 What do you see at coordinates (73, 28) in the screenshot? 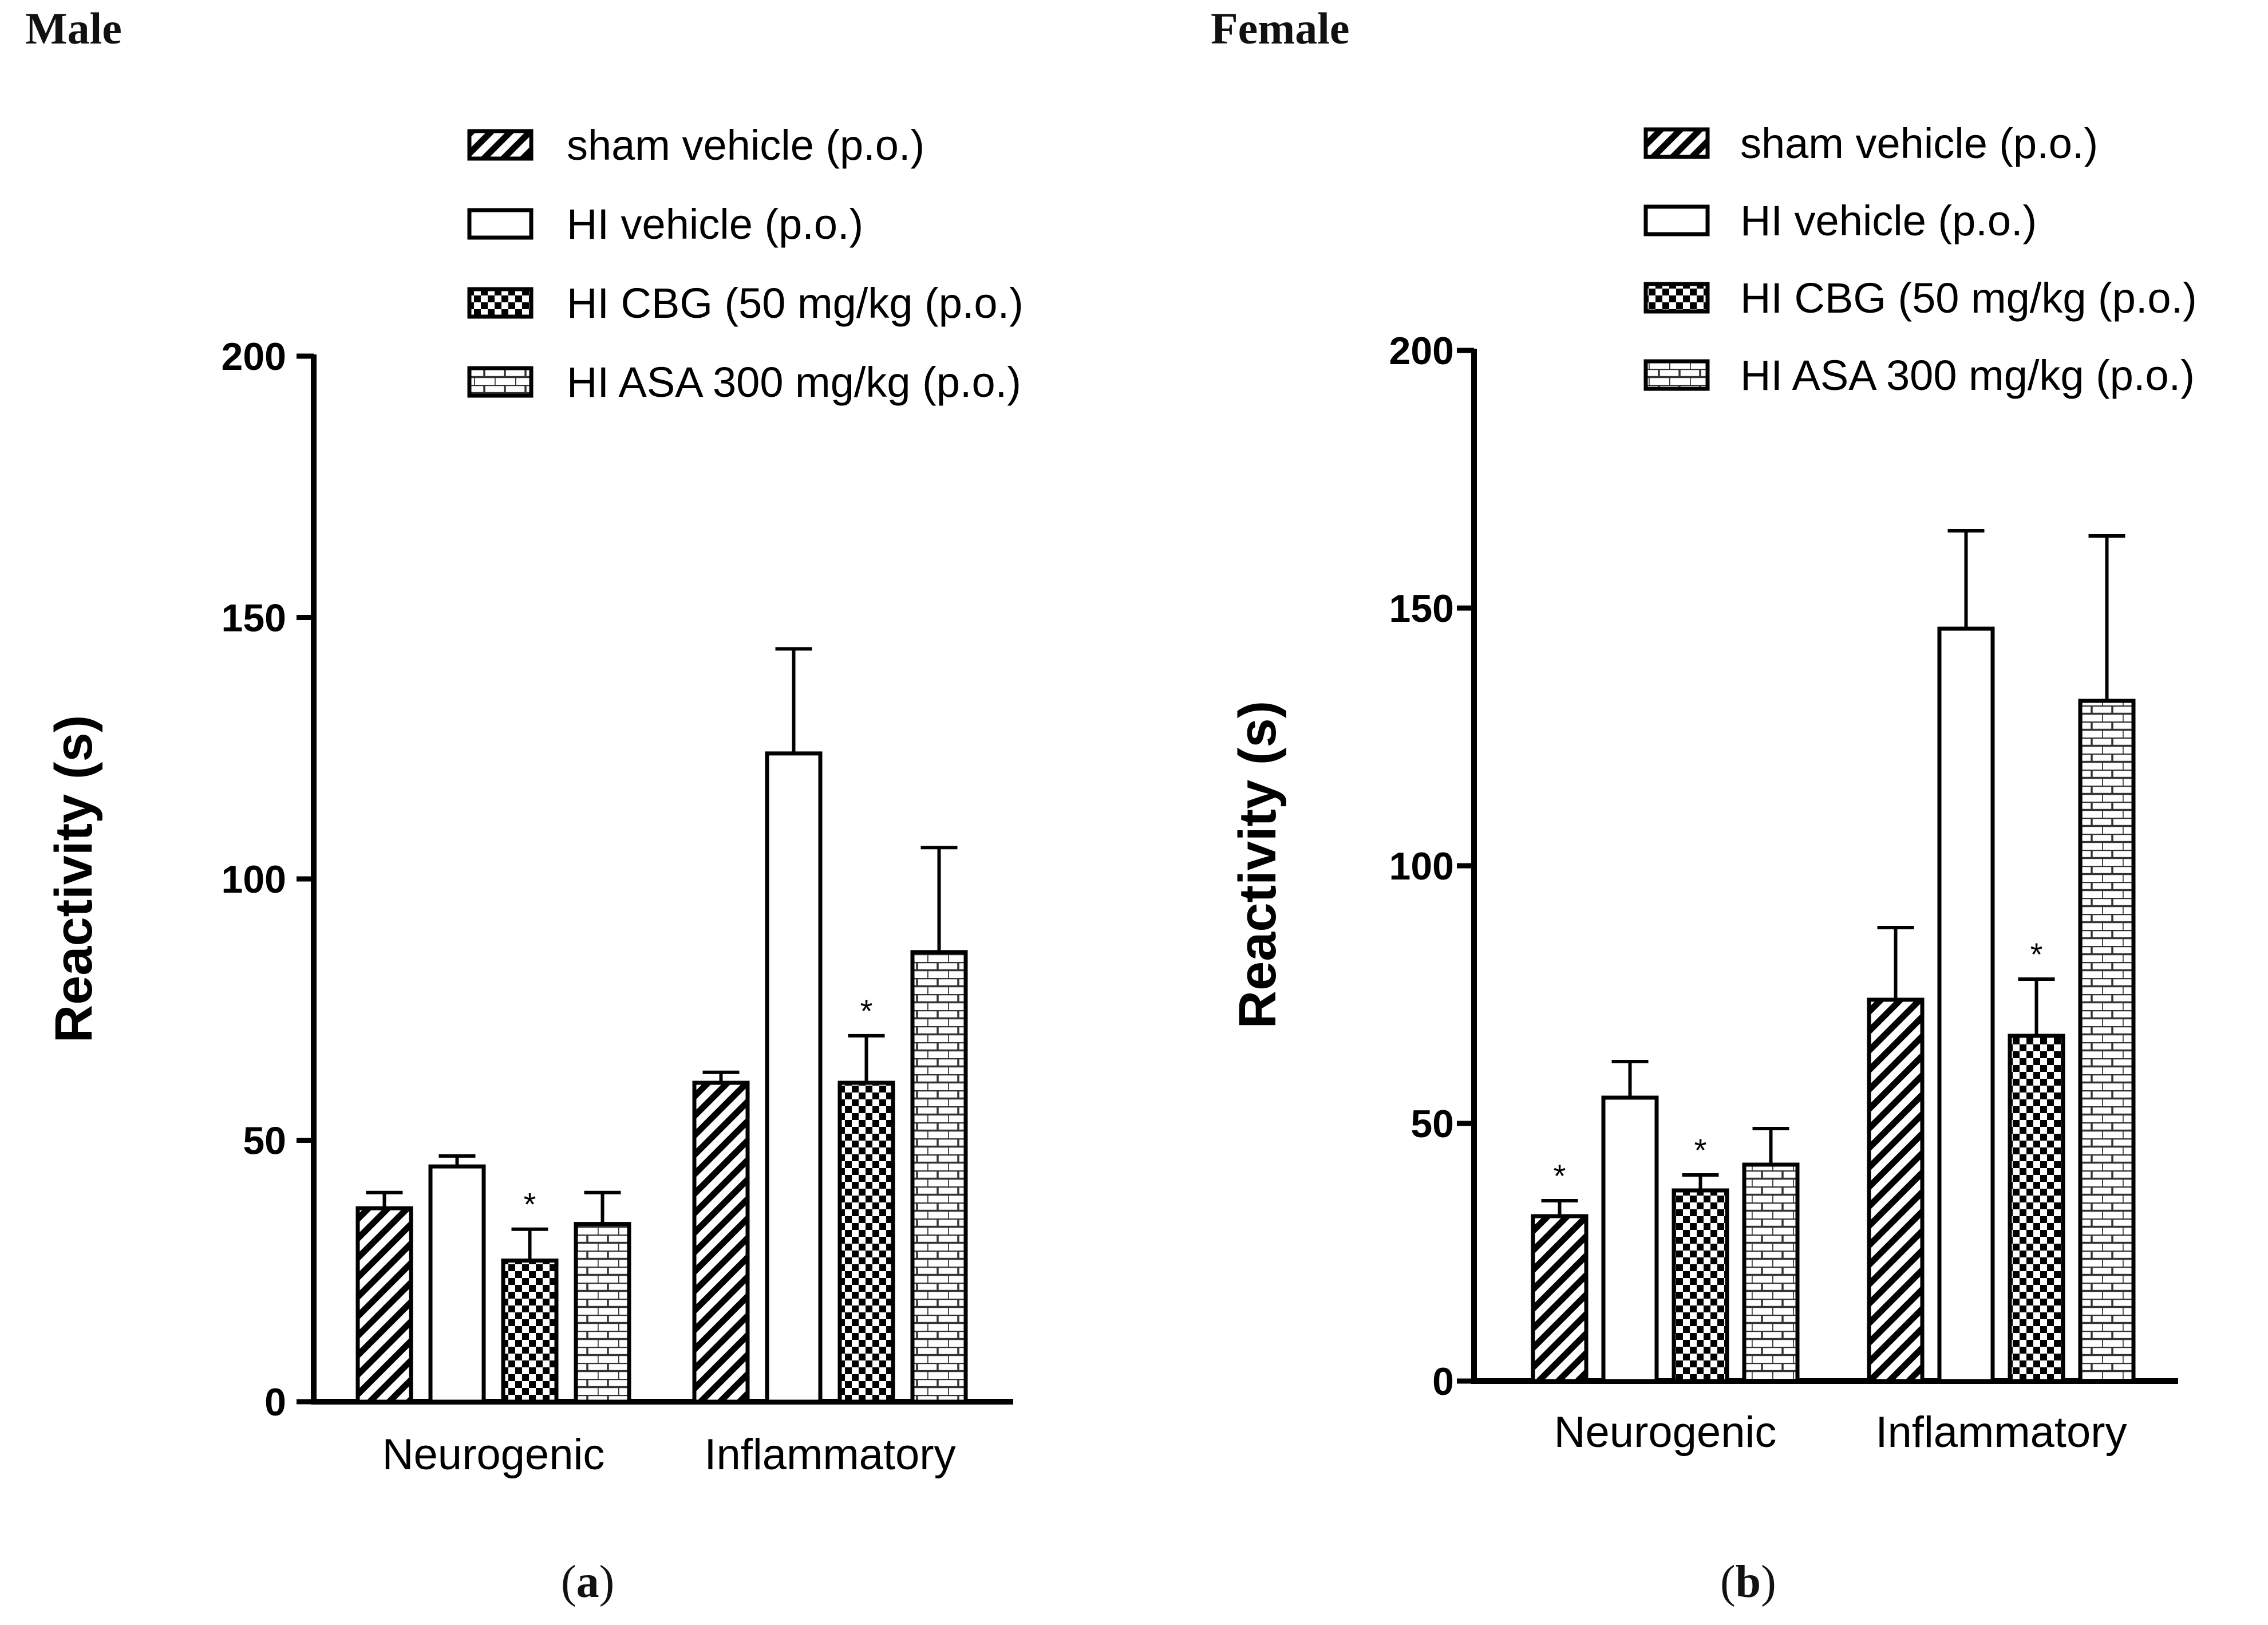
I see `panel-title-male: Male` at bounding box center [73, 28].